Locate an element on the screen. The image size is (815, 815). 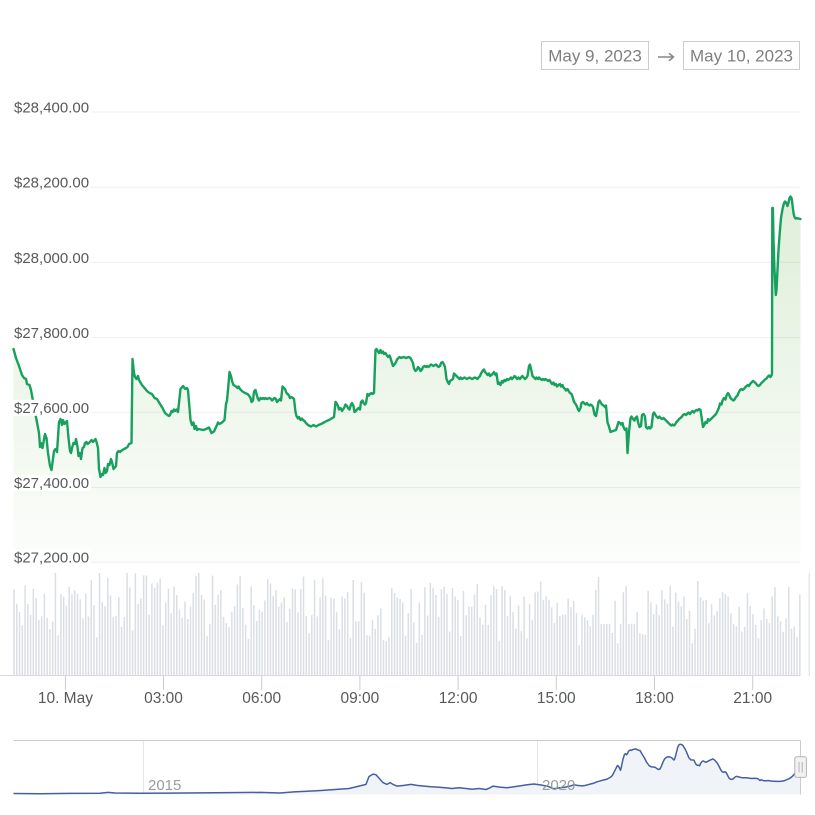
svg-text: 2020 is located at coordinates (558, 785).